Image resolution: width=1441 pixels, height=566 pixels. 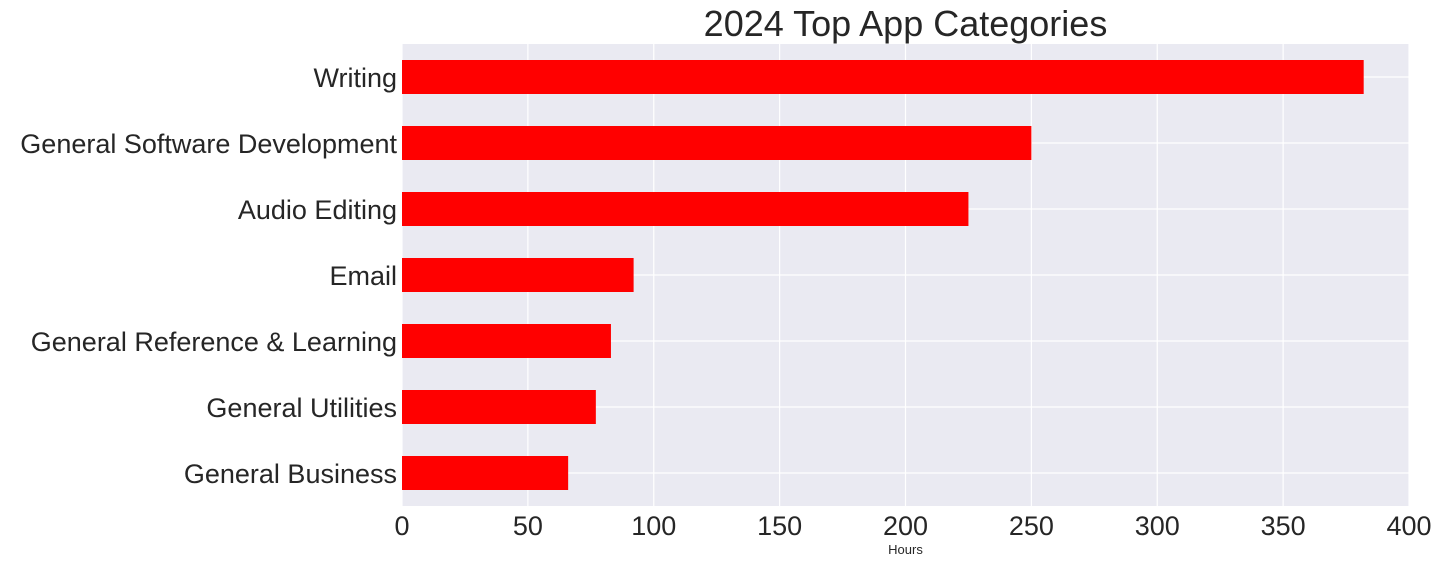 I want to click on x-tick-label: 0, so click(x=401, y=526).